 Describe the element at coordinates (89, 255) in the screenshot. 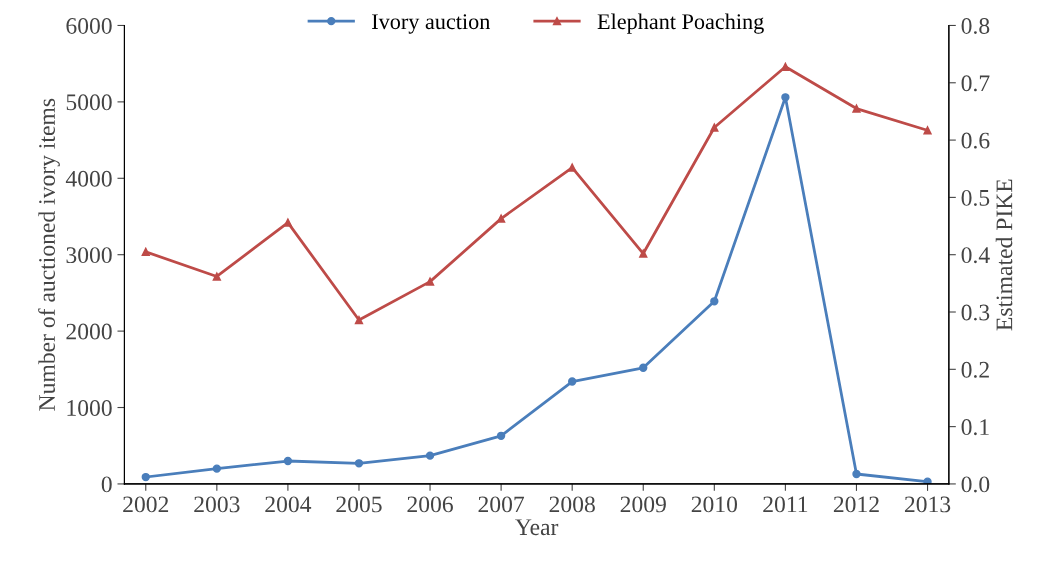

I see `y-tick-label: 3000` at that location.